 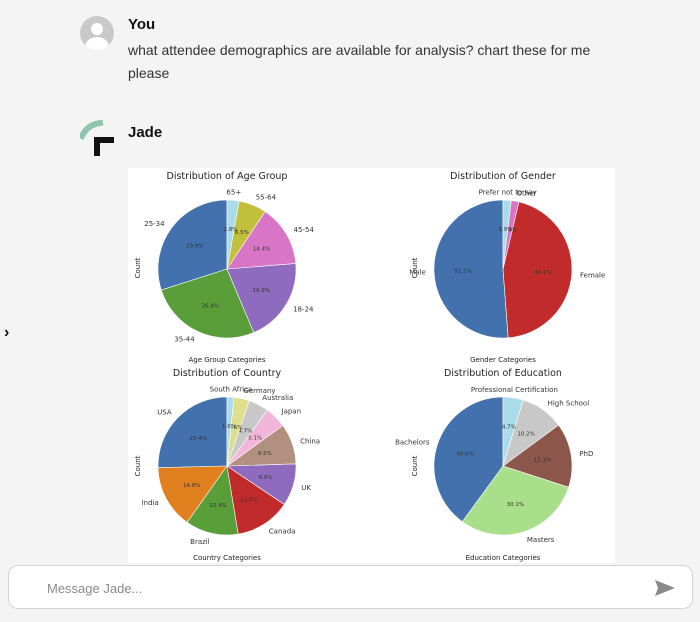 I want to click on pie-percent-label: 14.4%, so click(x=261, y=250).